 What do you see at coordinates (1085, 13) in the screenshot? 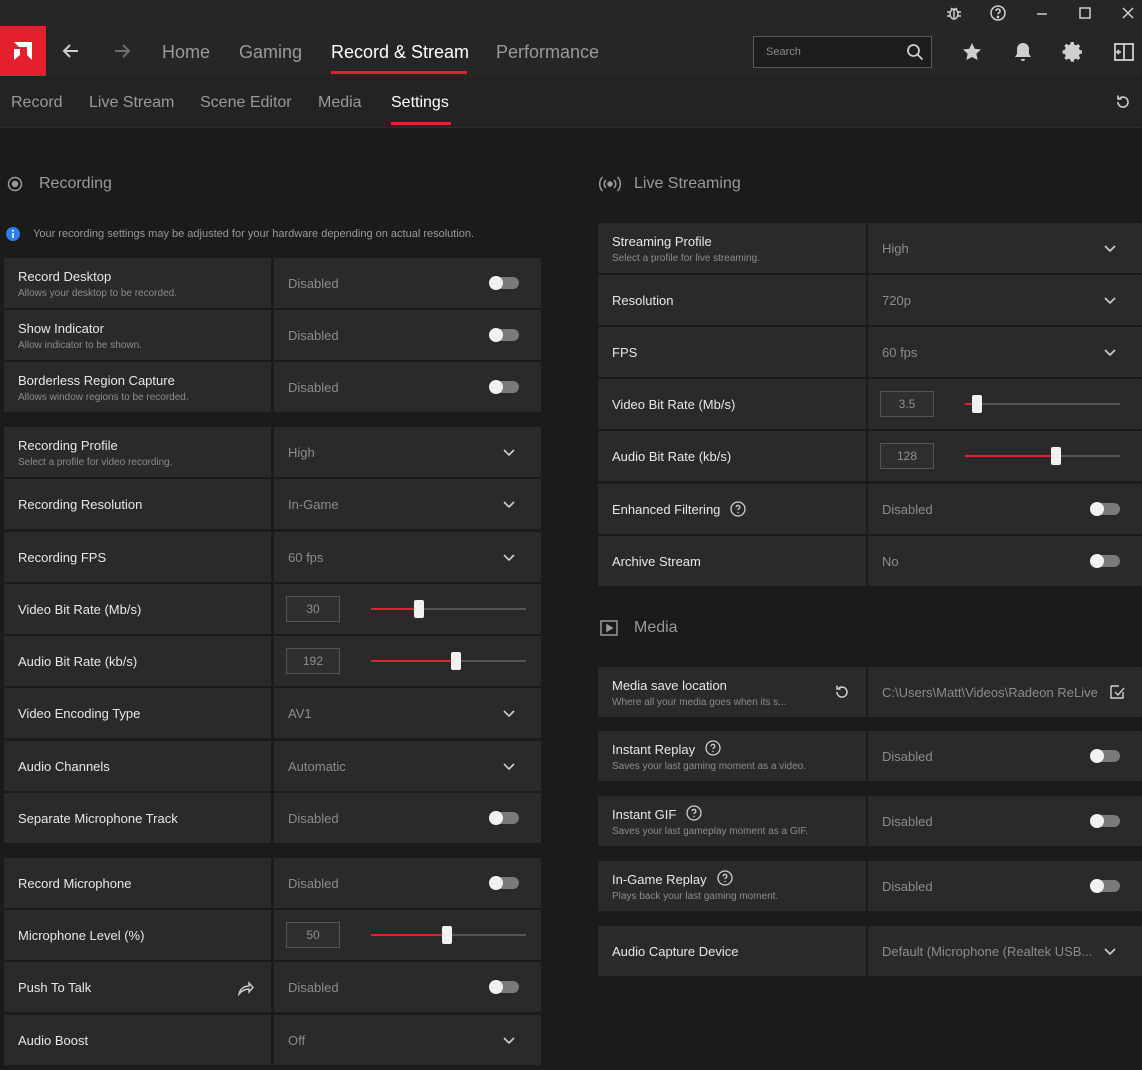
I see `maximize-icon` at bounding box center [1085, 13].